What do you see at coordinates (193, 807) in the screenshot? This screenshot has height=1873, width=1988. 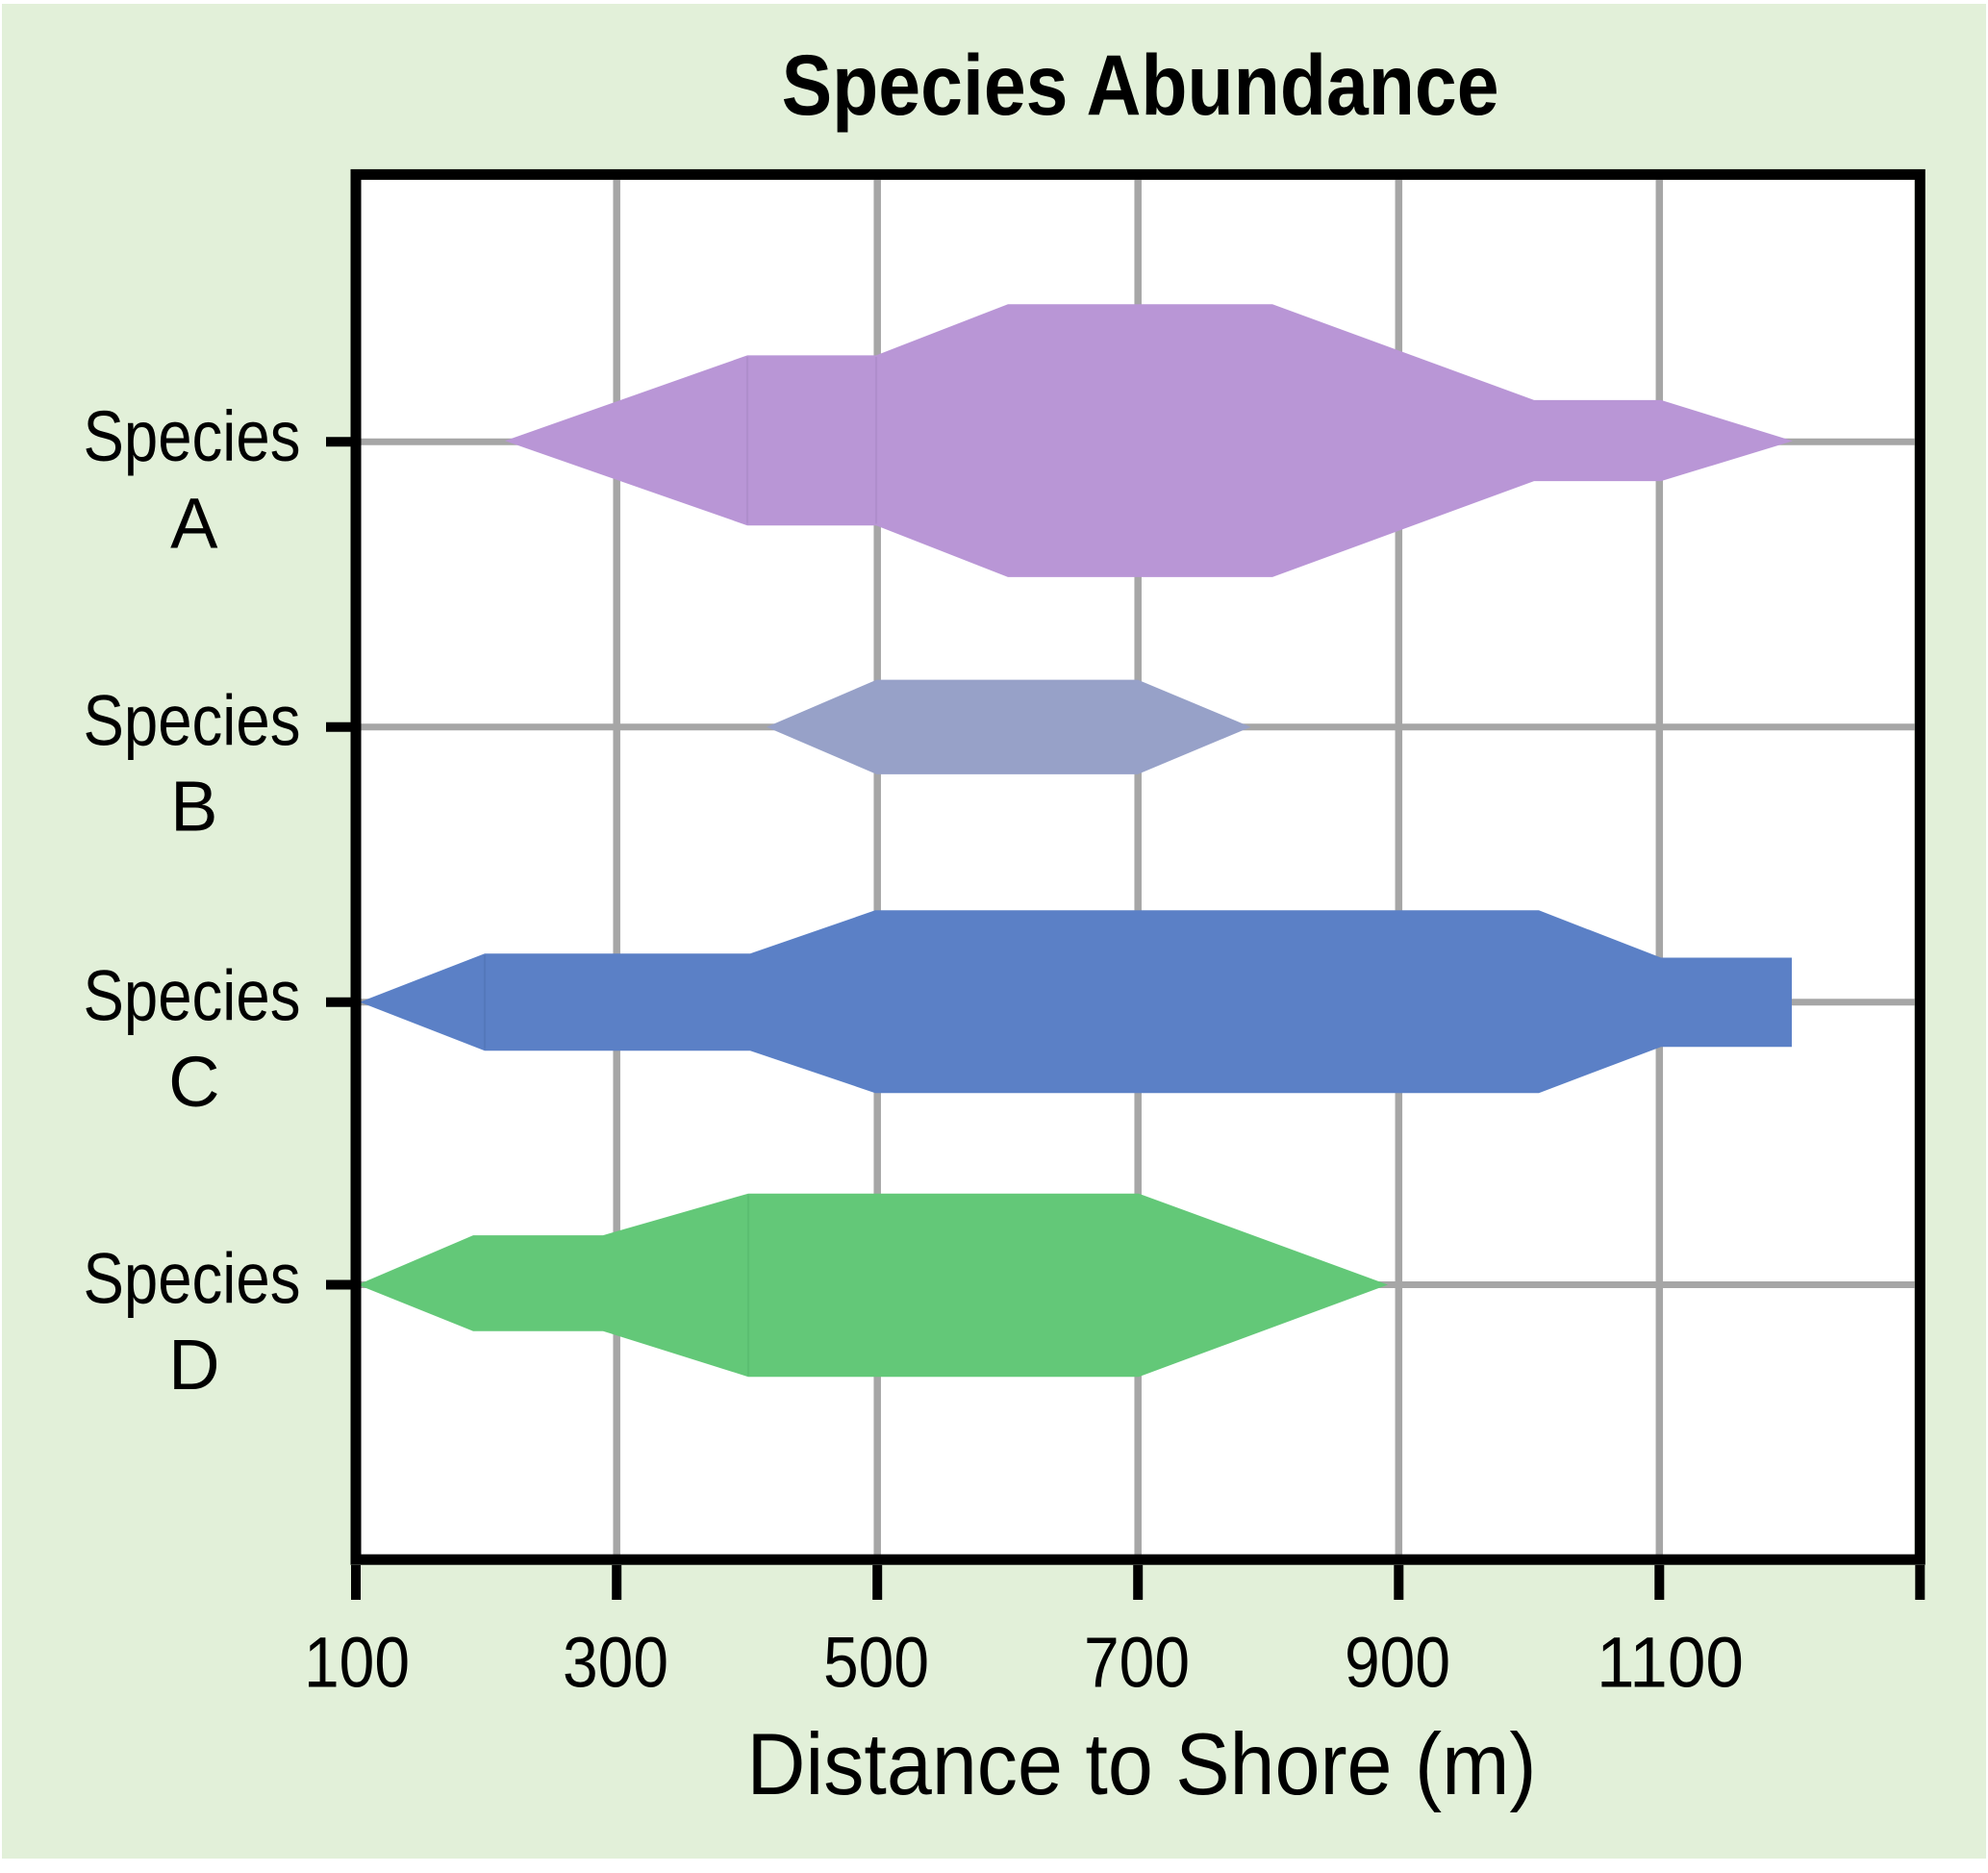 I see `svg-text: B` at bounding box center [193, 807].